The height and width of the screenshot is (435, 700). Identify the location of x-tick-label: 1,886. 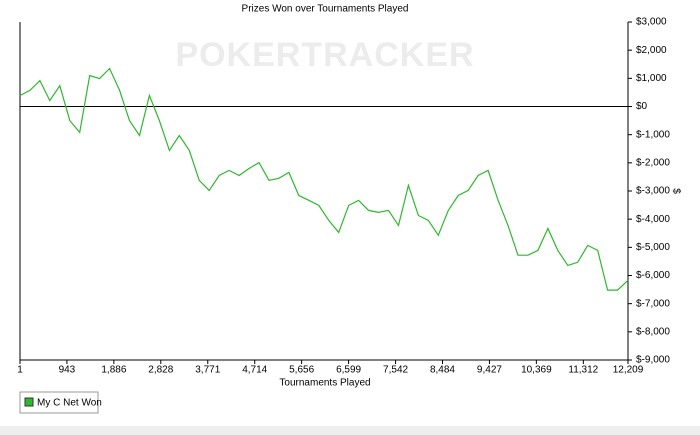
(113, 370).